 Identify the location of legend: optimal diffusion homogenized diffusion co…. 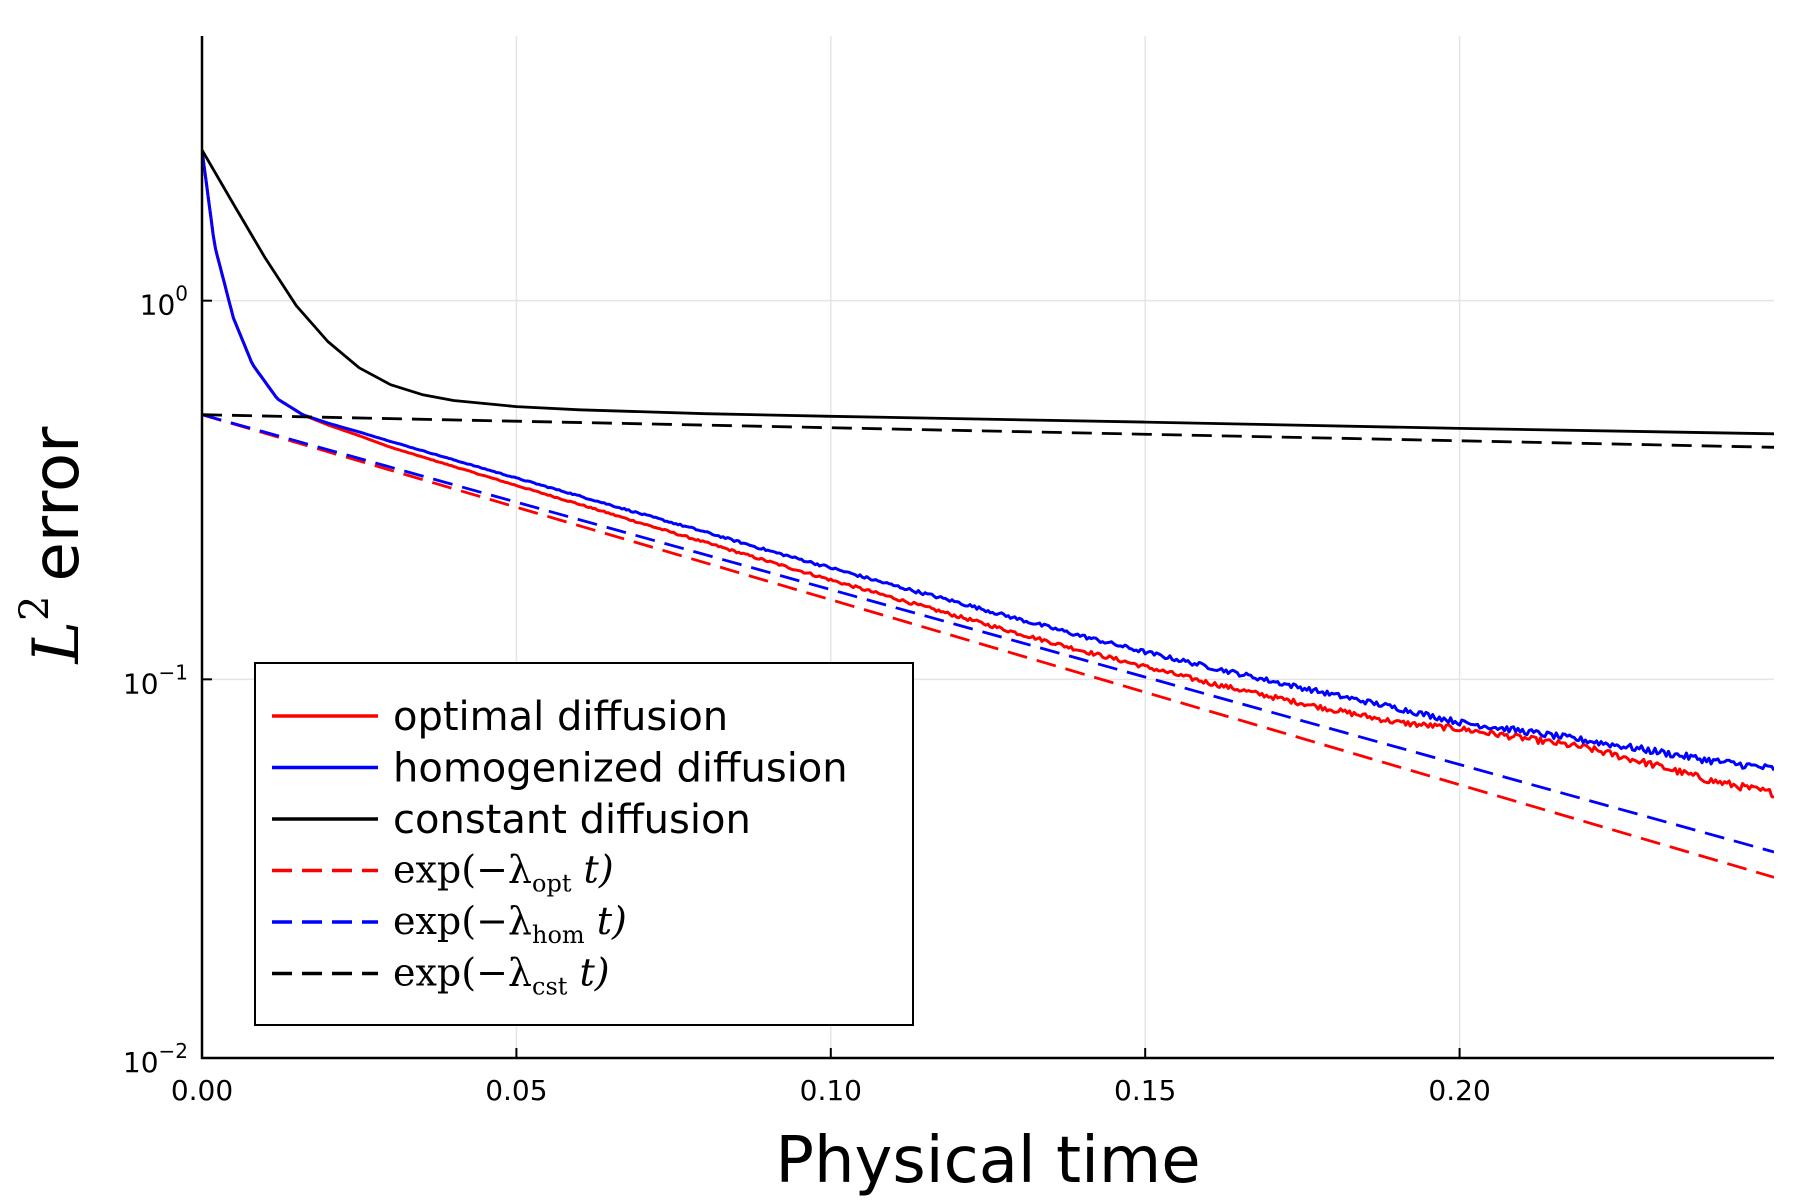
(584, 844).